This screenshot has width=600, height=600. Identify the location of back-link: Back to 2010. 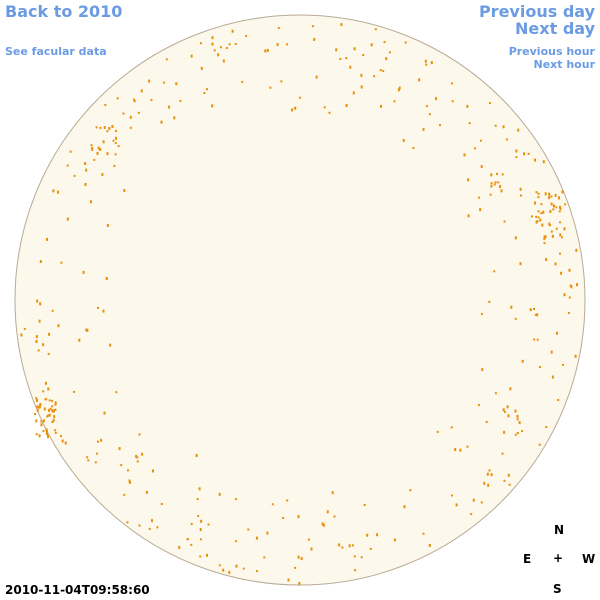
(64, 11).